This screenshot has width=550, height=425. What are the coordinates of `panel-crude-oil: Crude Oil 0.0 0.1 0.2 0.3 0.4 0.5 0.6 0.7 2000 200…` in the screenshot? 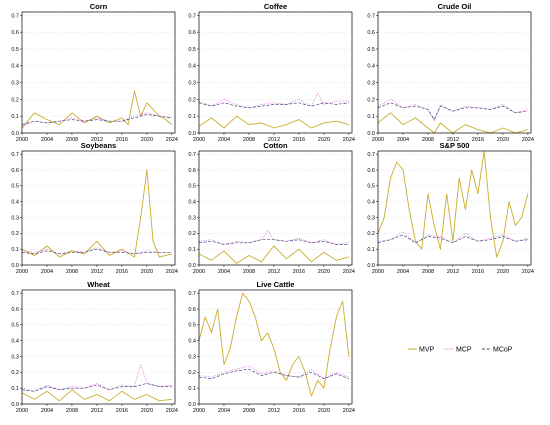 It's located at (450, 72).